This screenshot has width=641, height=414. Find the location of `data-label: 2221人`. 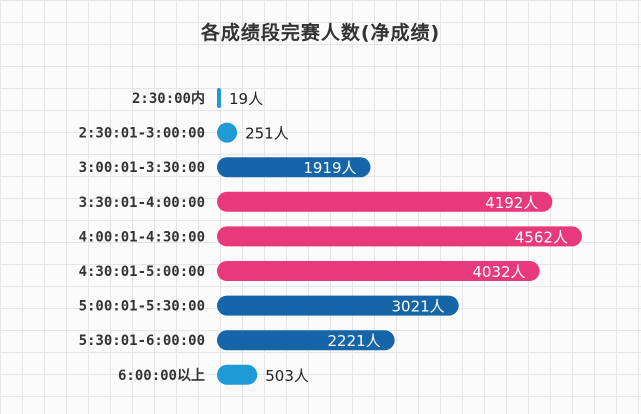

data-label: 2221人 is located at coordinates (353, 341).